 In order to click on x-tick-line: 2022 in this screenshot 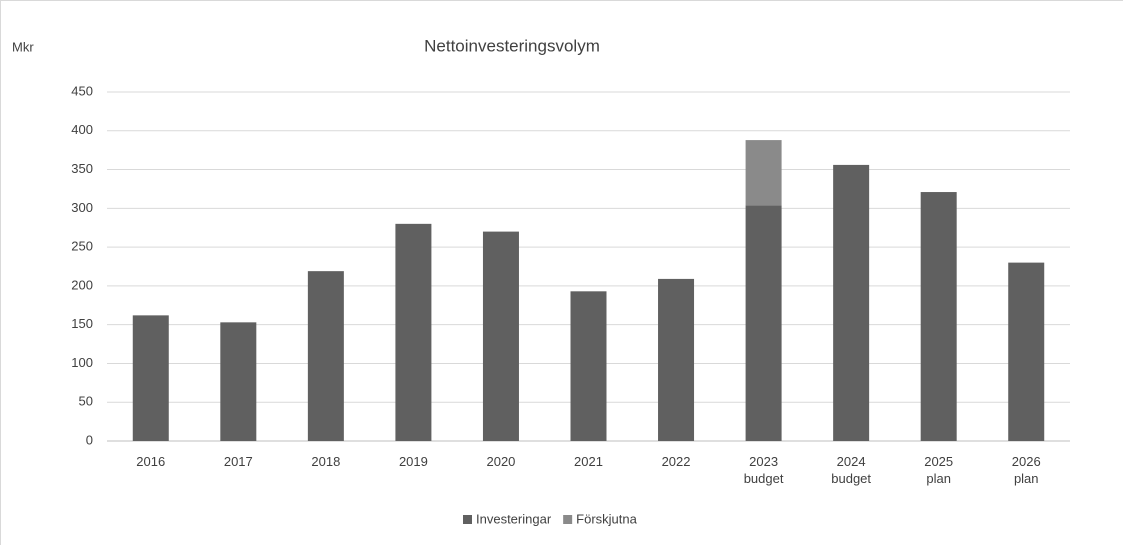, I will do `click(676, 461)`.